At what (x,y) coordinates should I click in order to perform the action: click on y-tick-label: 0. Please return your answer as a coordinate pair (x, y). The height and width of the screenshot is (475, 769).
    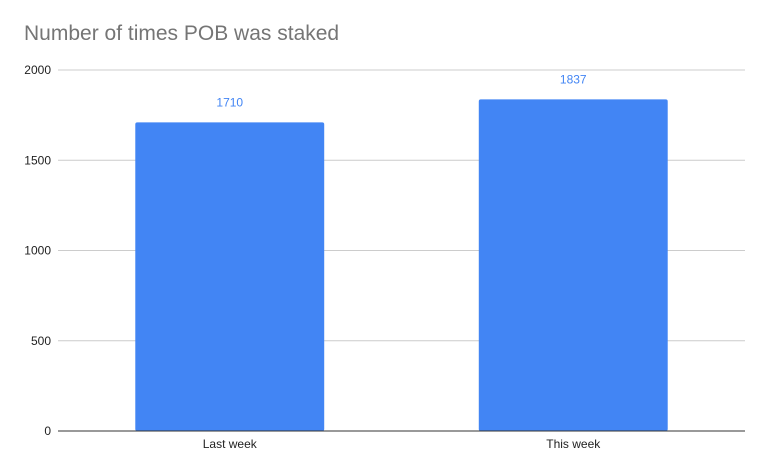
    Looking at the image, I should click on (47, 431).